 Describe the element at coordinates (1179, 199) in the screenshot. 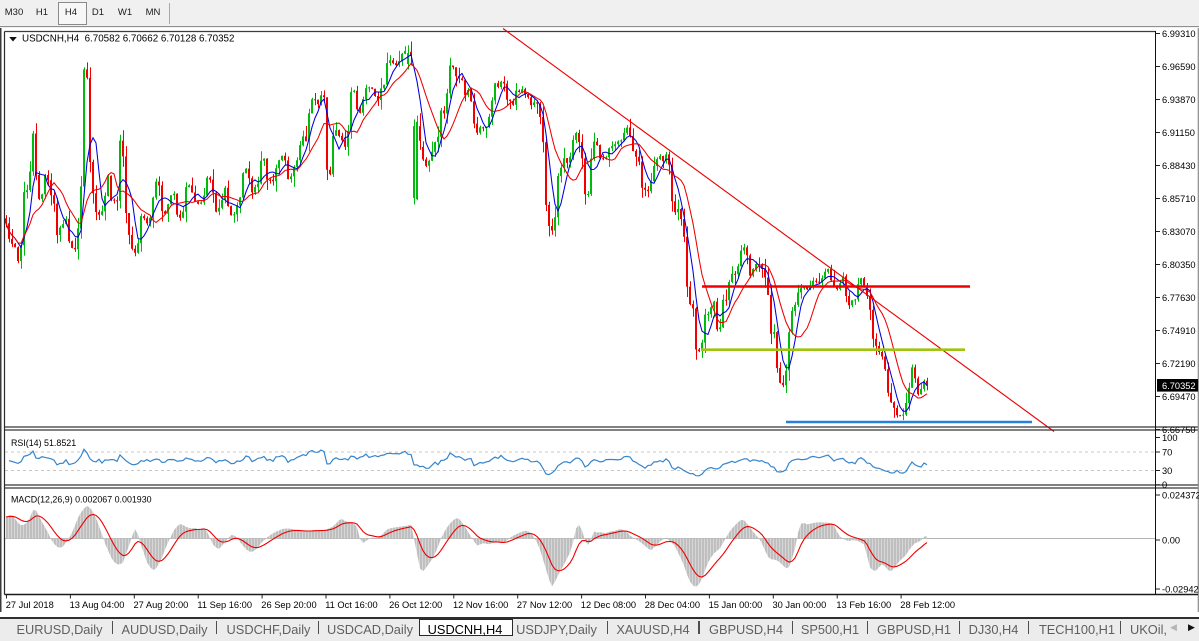

I see `svg-text: 6.85710` at that location.